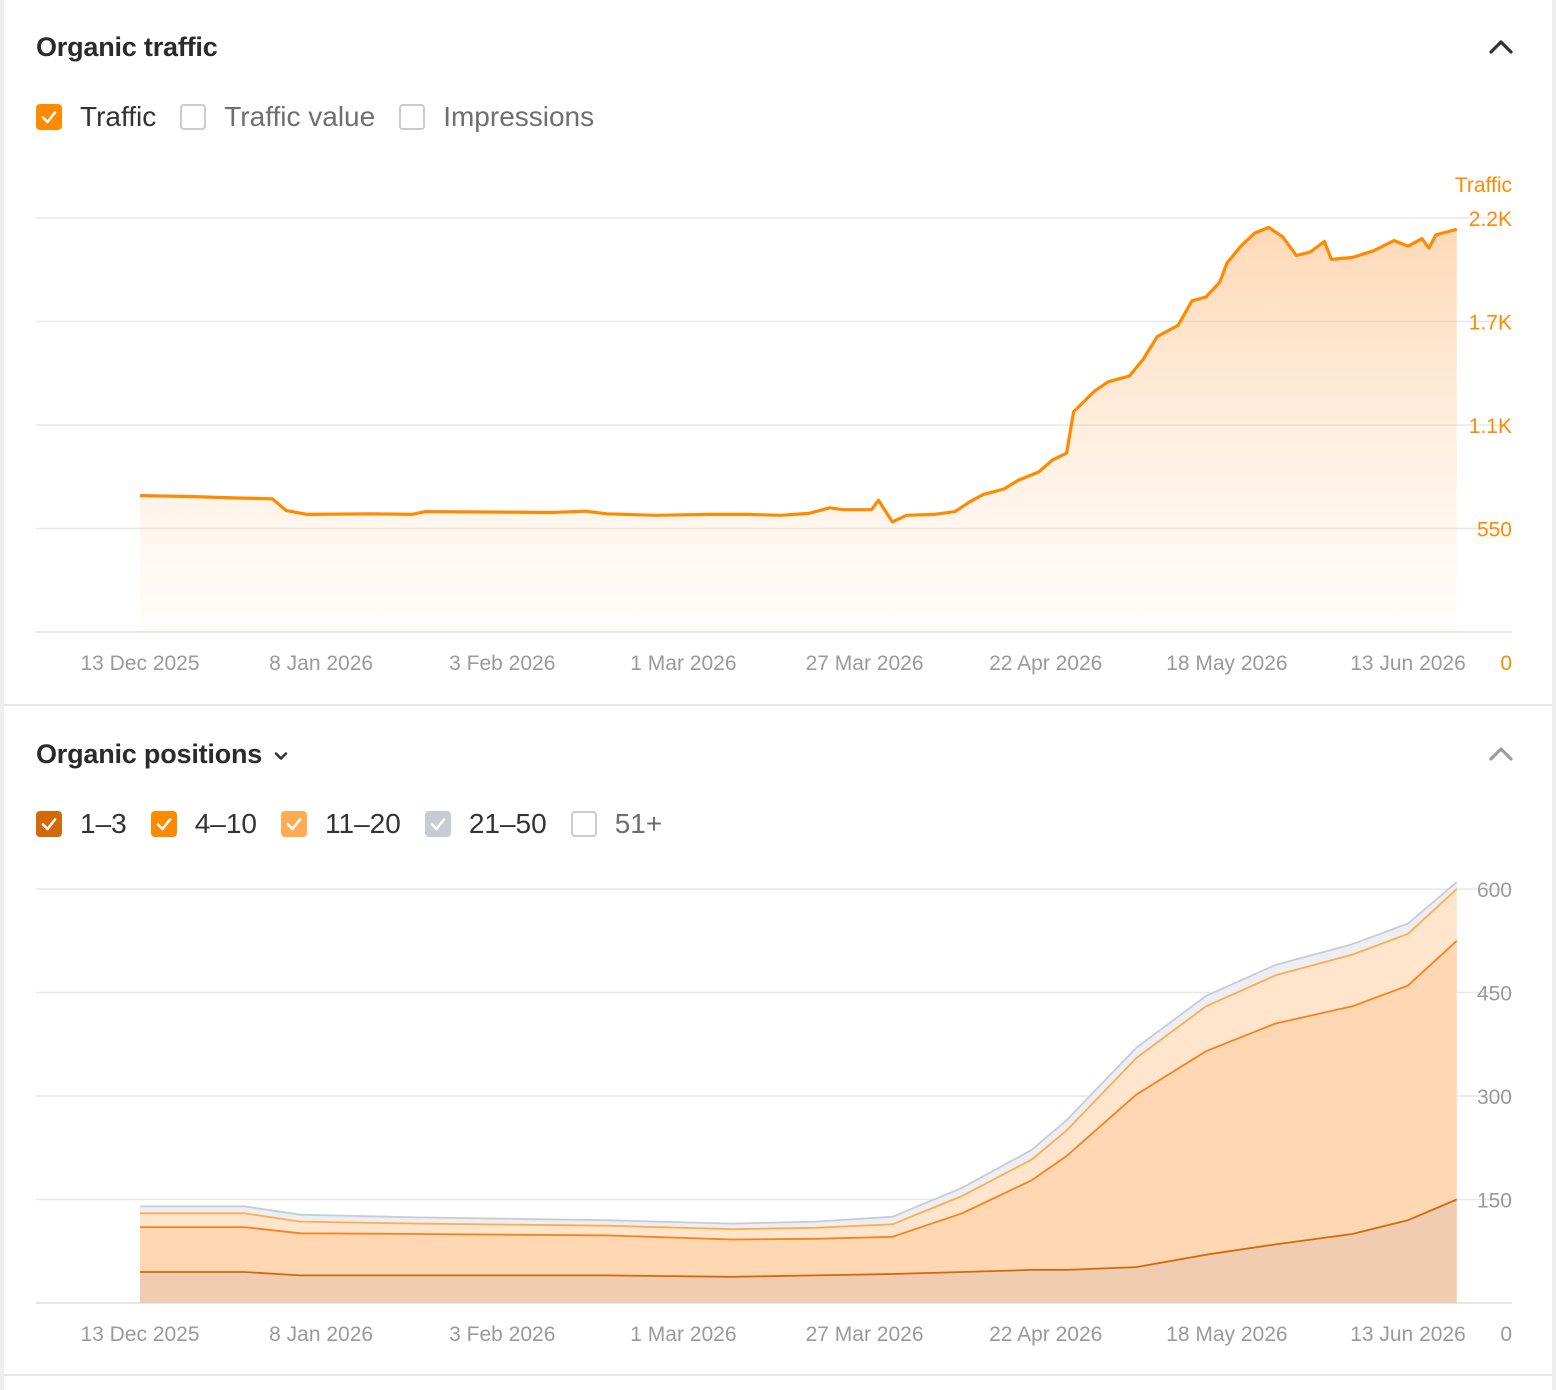  I want to click on legend-pos-11-20-label: 11–20, so click(363, 823).